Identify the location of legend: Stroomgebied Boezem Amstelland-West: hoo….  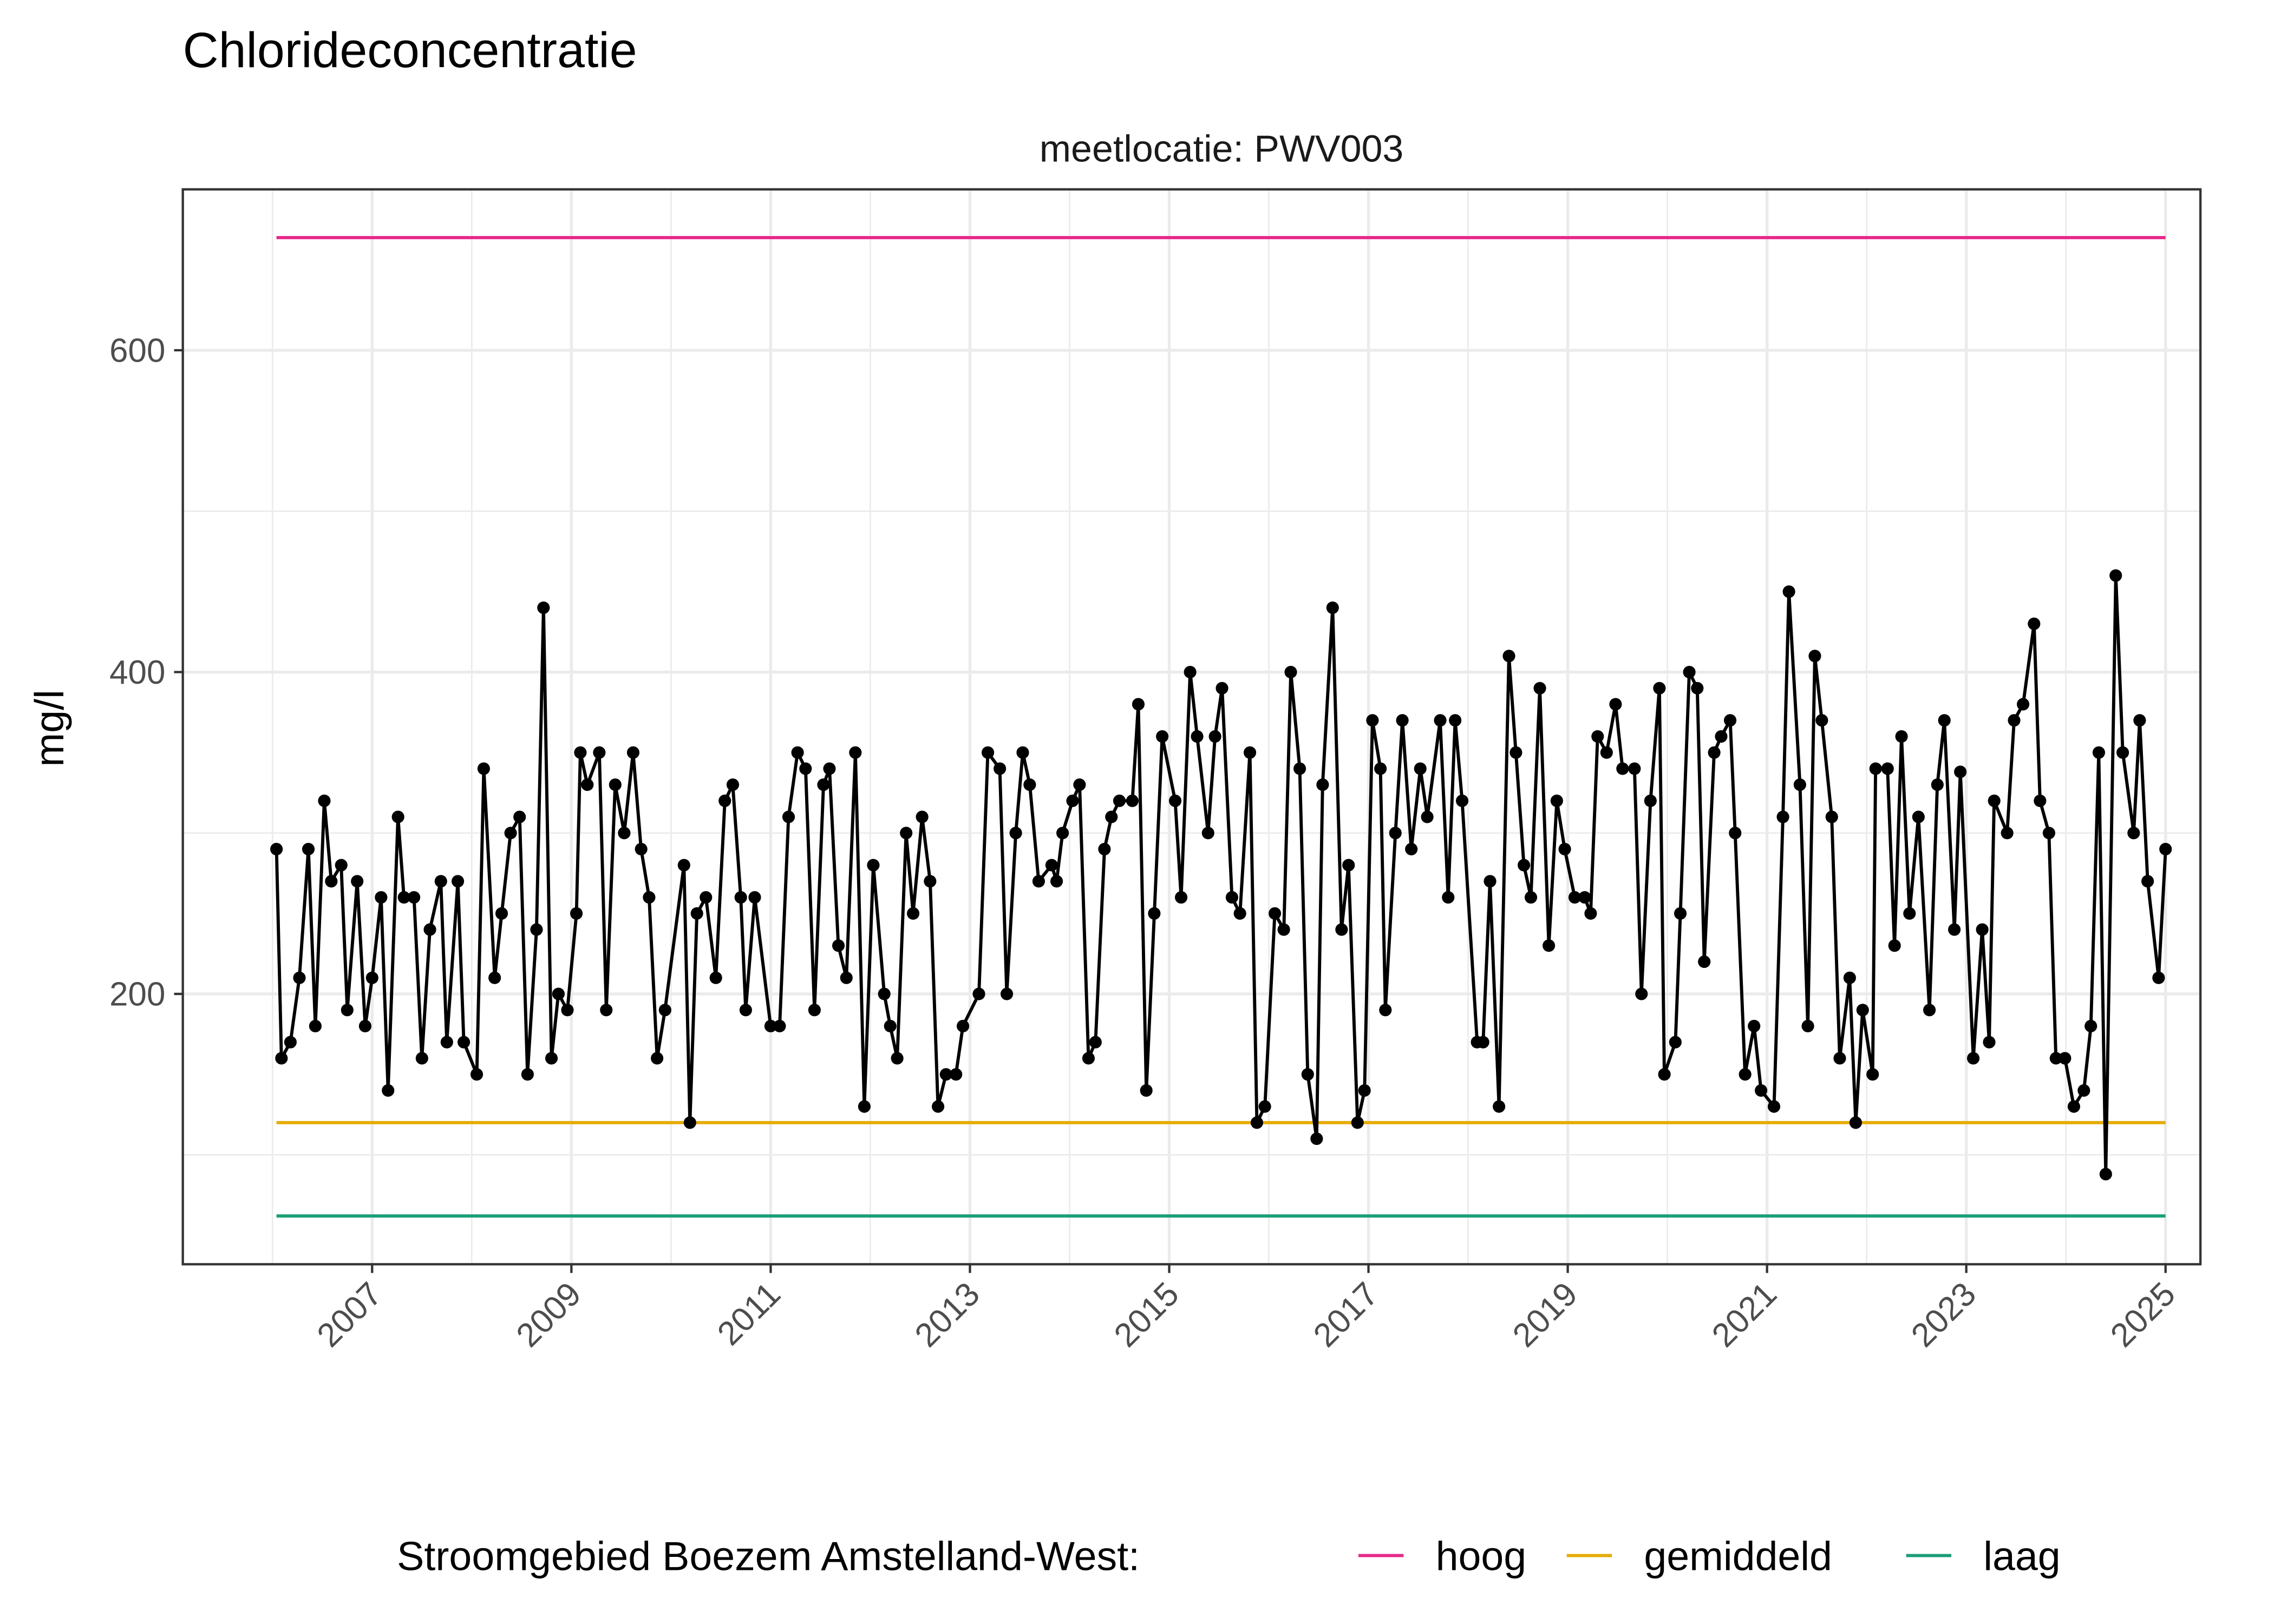
(1229, 1556).